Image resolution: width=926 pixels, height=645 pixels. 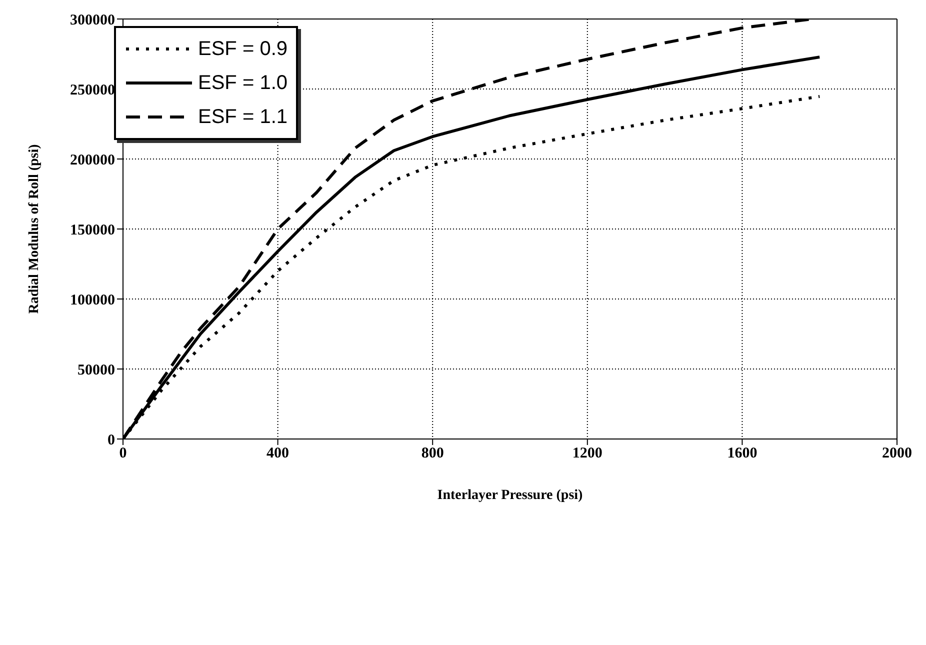 I want to click on y-tick-label: 100000, so click(x=92, y=300).